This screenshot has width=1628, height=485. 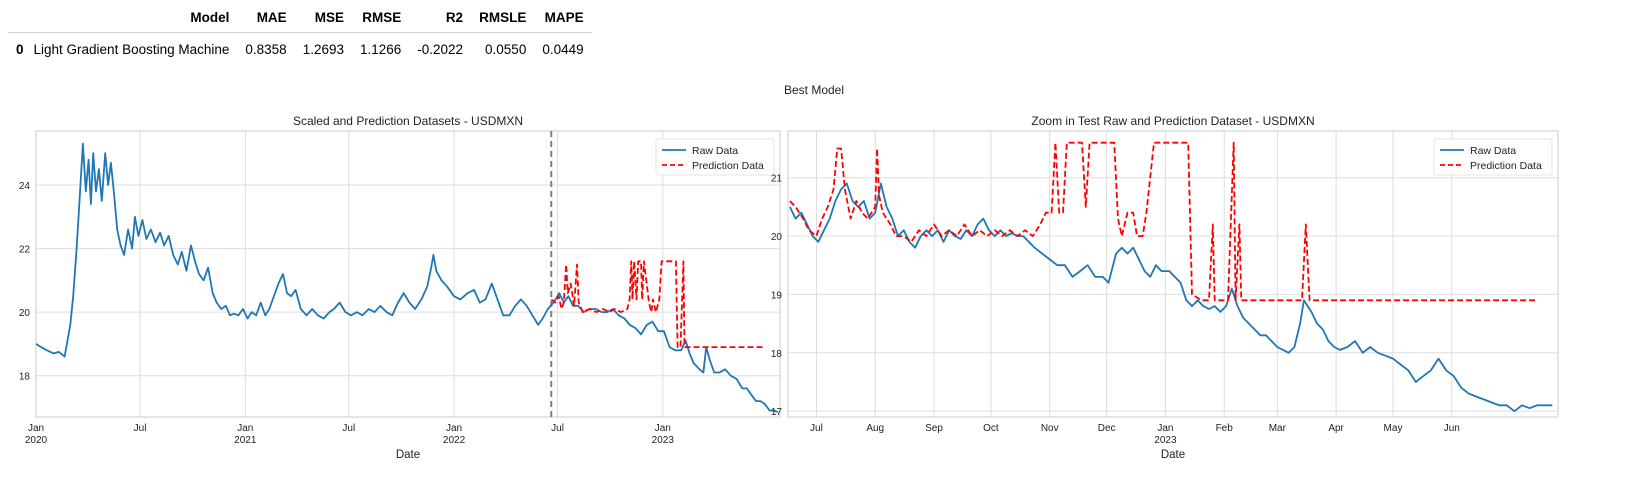 I want to click on chart1-y-tick-label: 17, so click(x=777, y=412).